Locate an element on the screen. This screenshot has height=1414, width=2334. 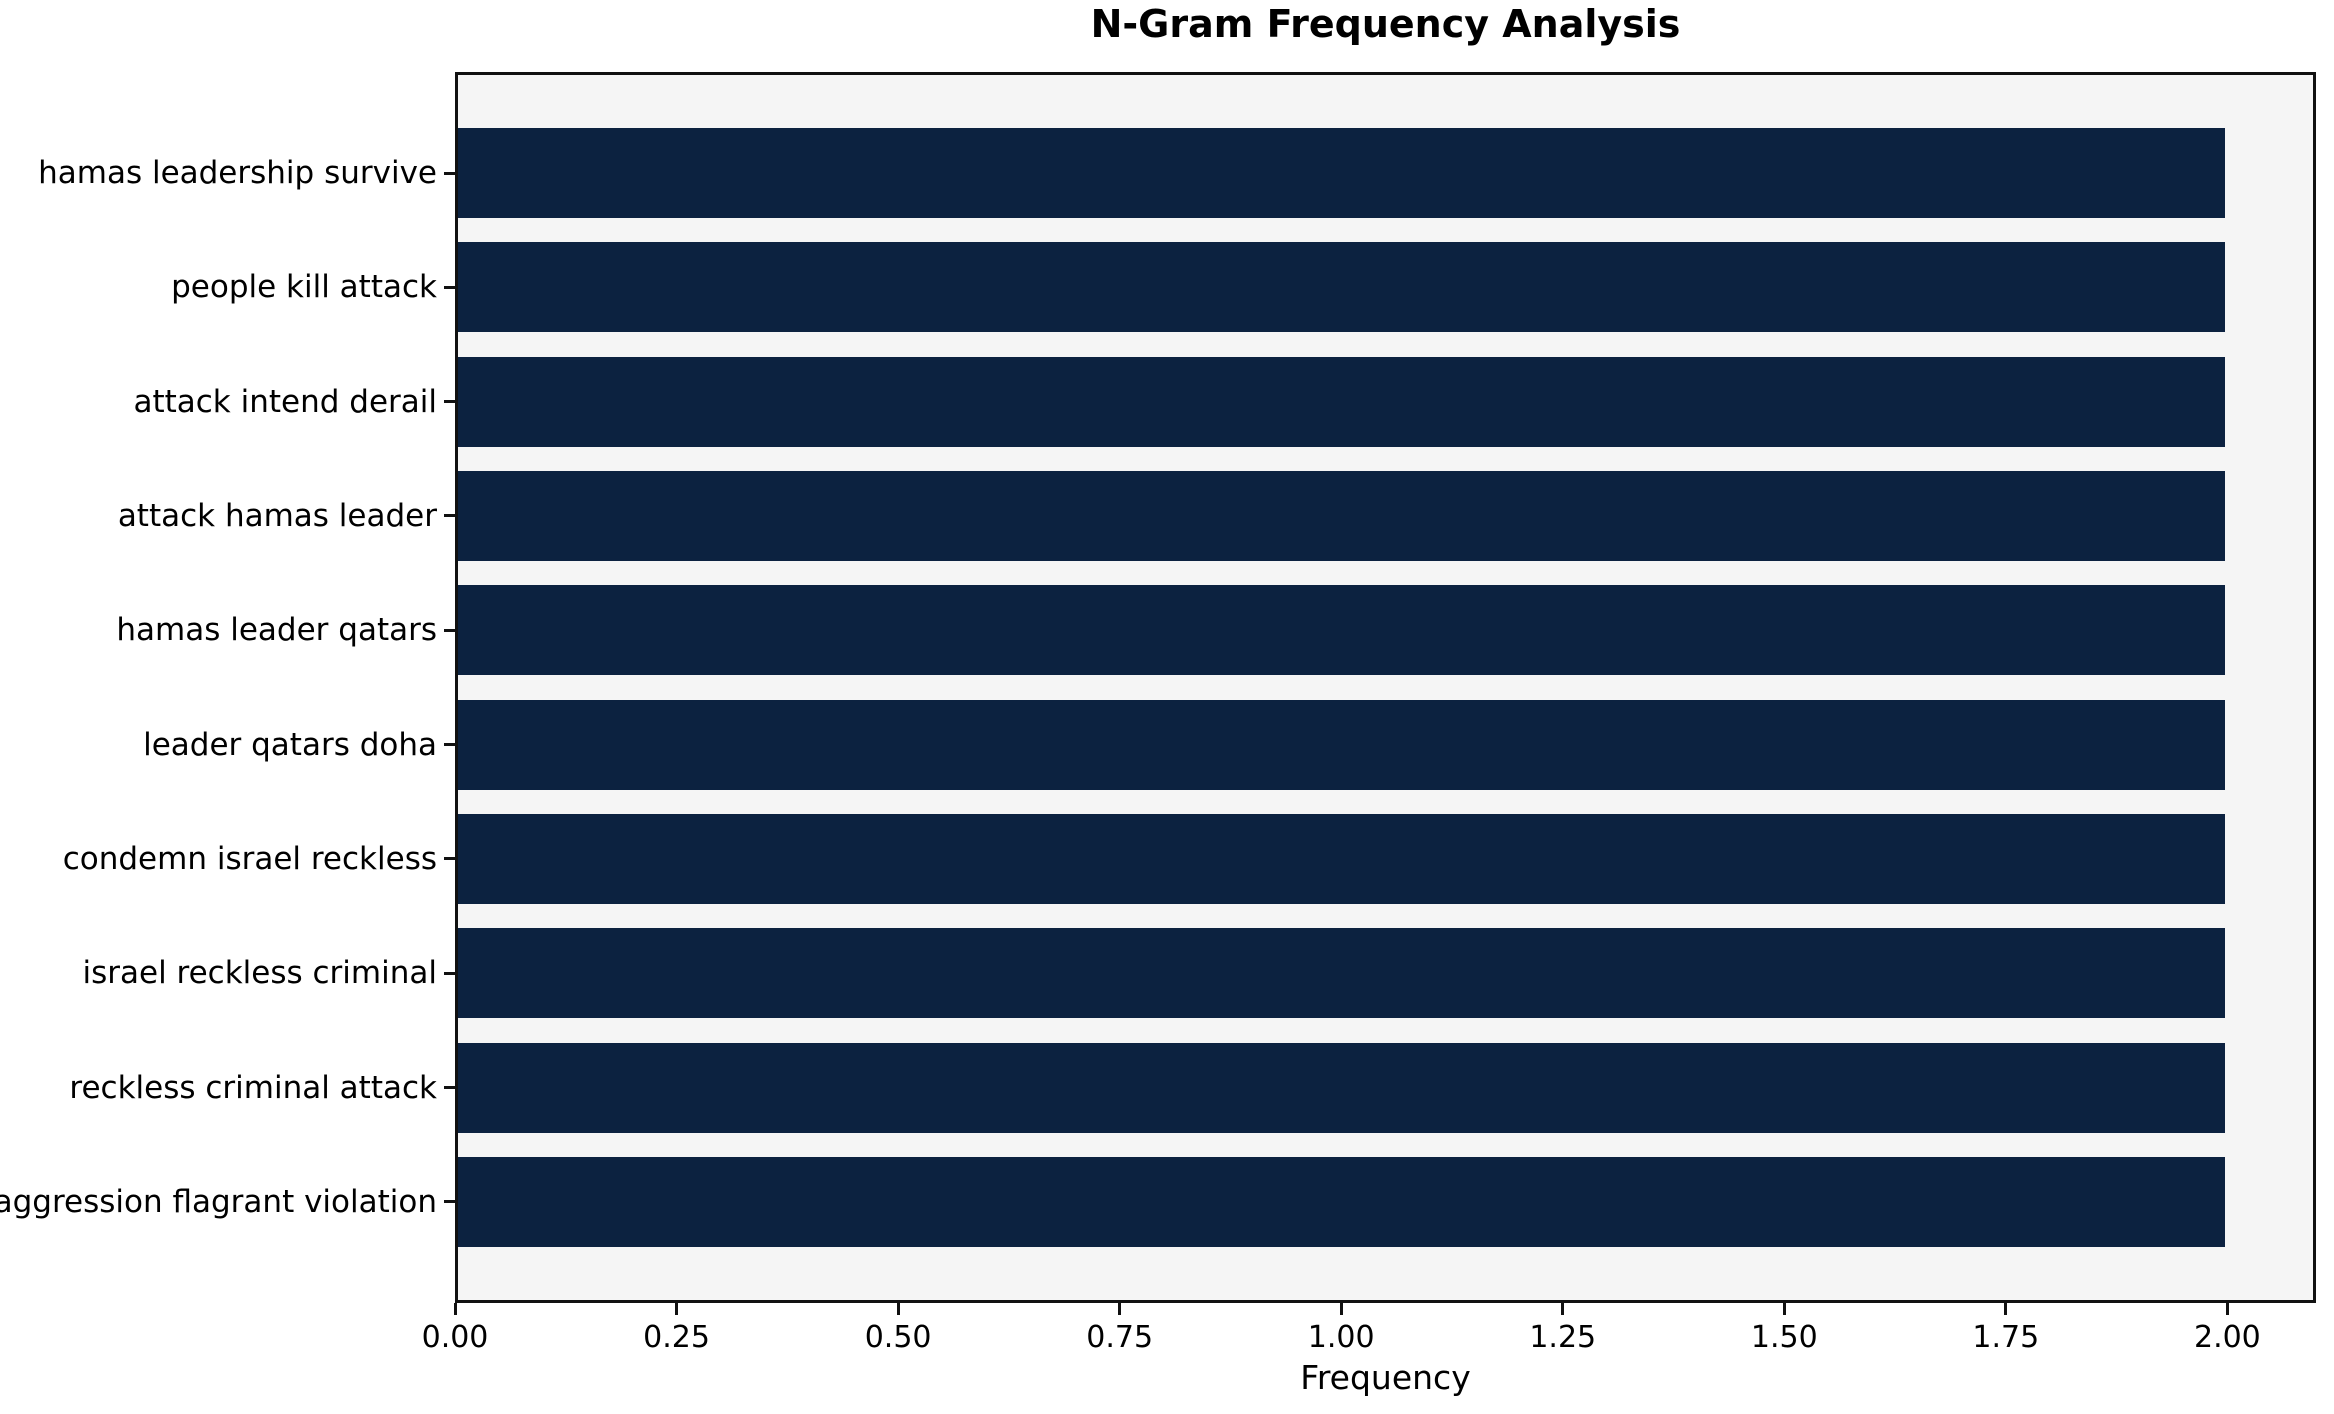
chart-title: N-Gram Frequency Analysis is located at coordinates (1385, 24).